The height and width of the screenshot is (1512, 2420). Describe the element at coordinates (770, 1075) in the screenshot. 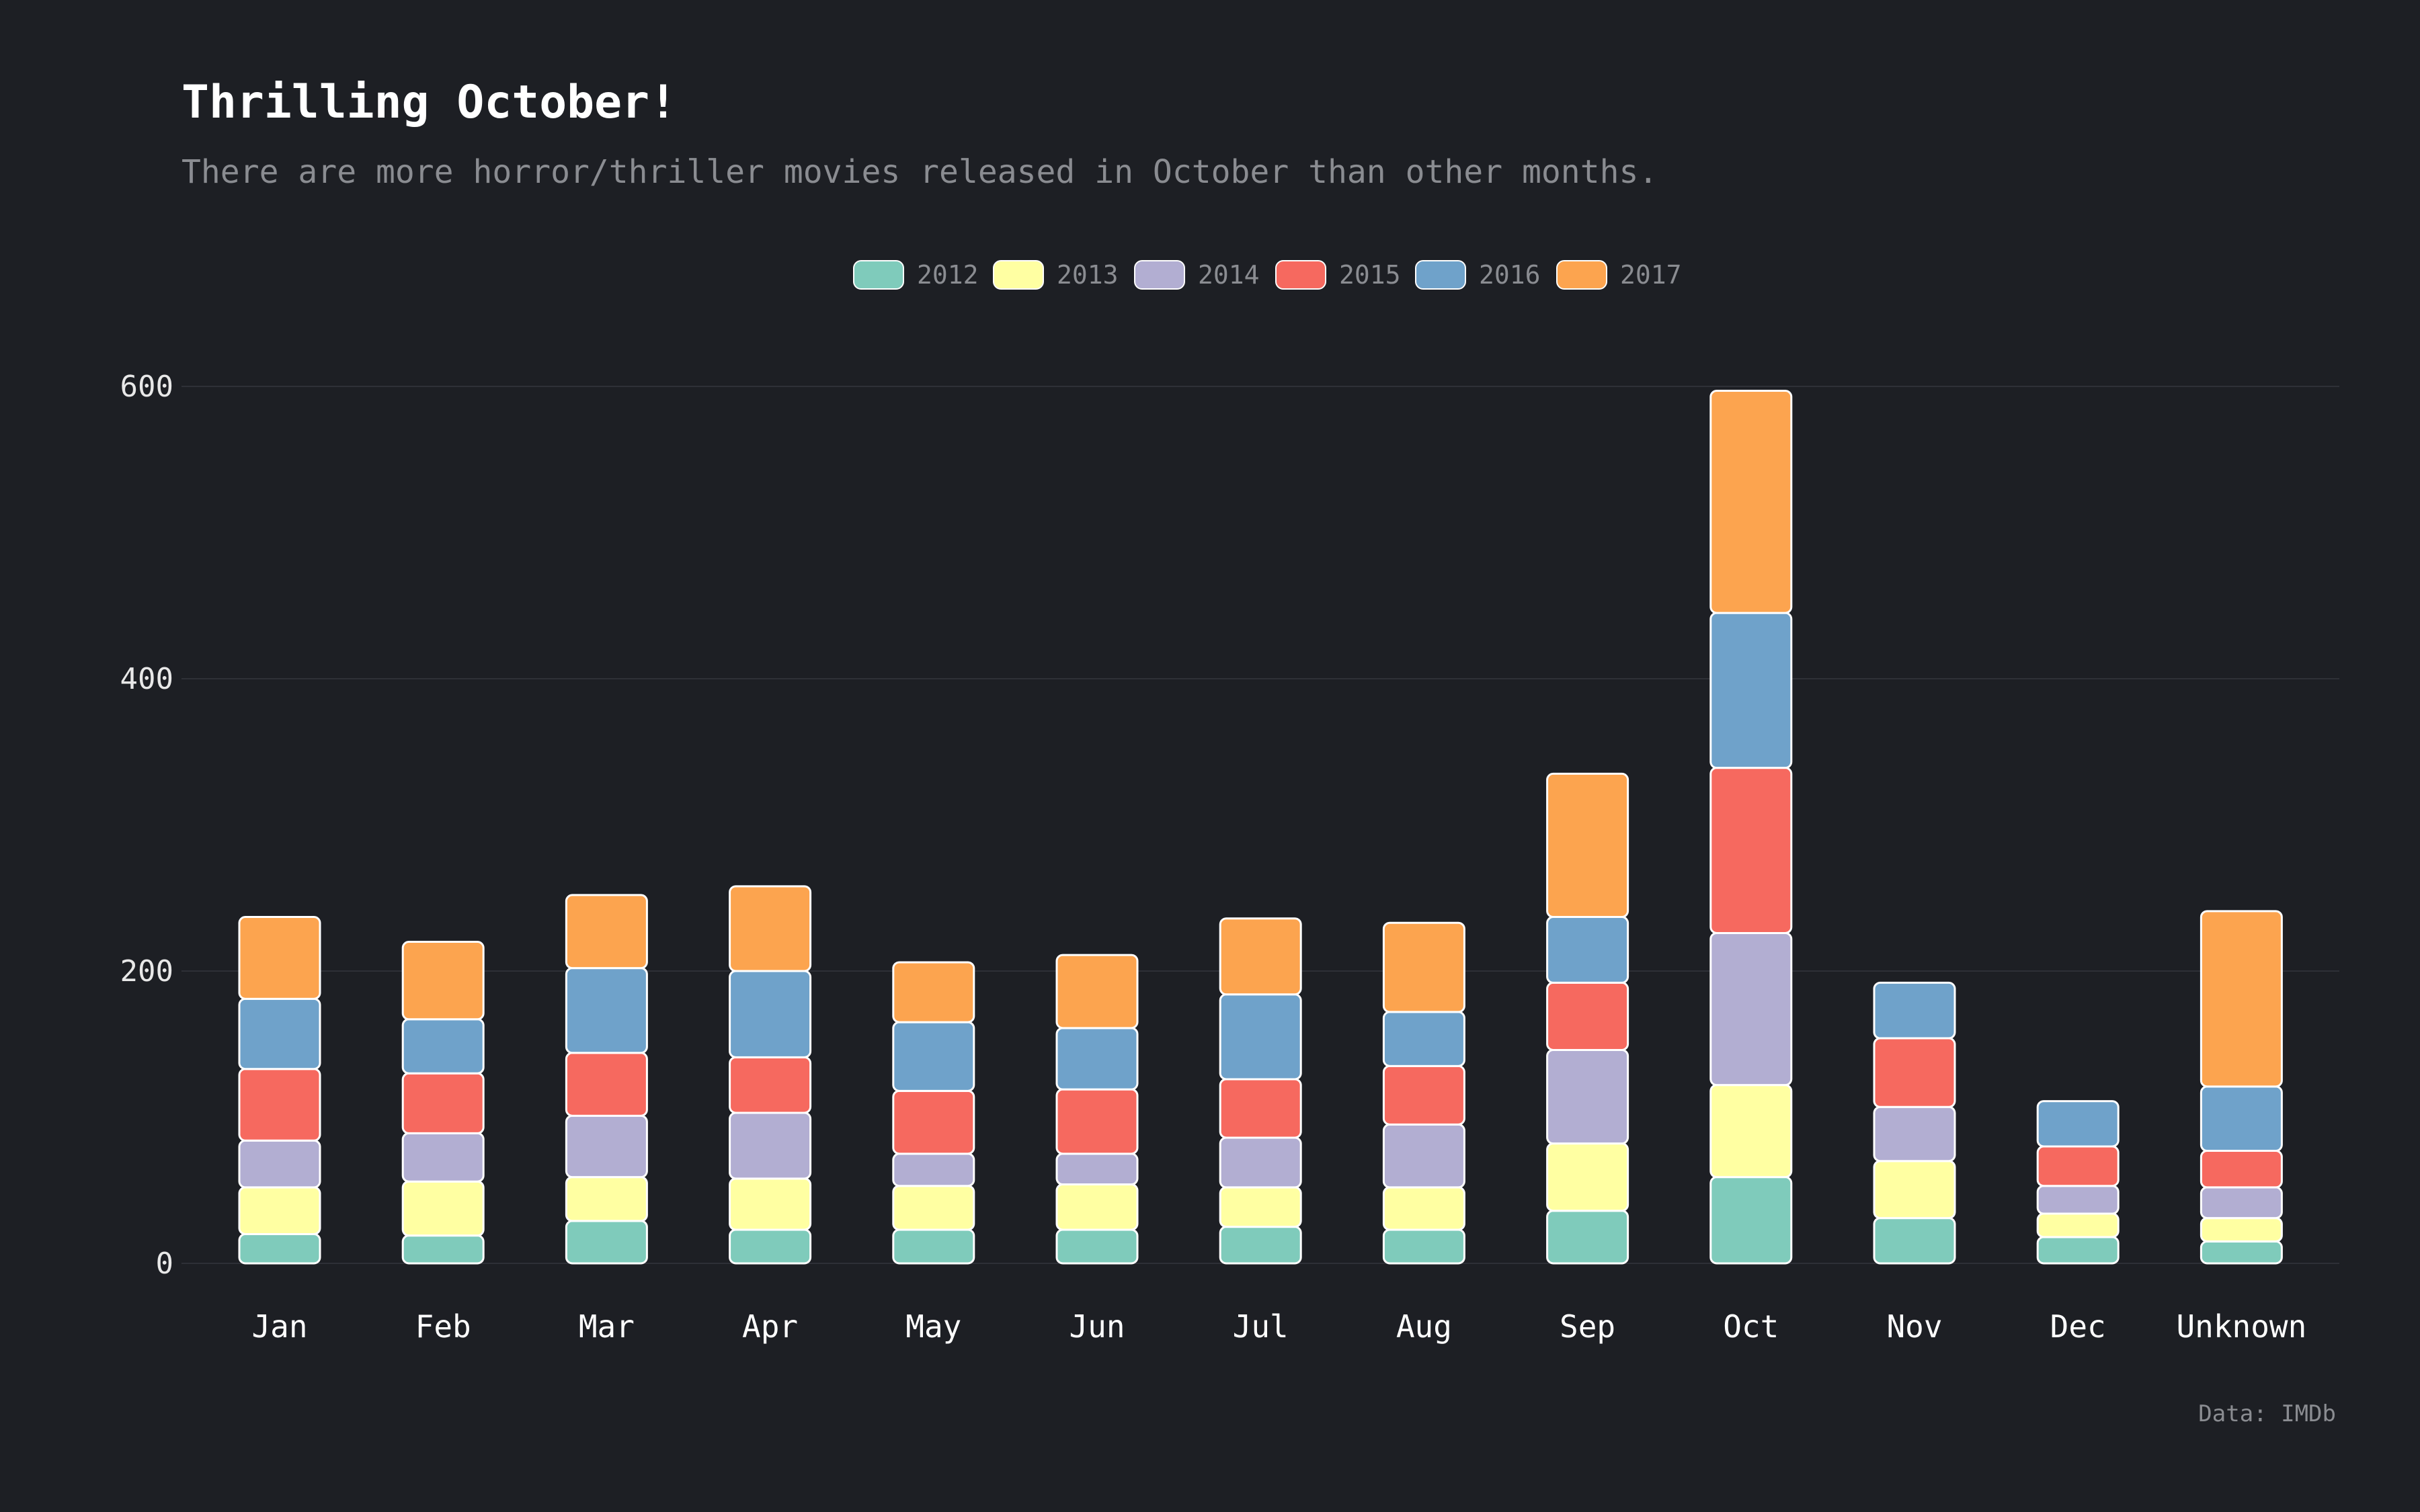

I see `bar-stack-apr` at that location.